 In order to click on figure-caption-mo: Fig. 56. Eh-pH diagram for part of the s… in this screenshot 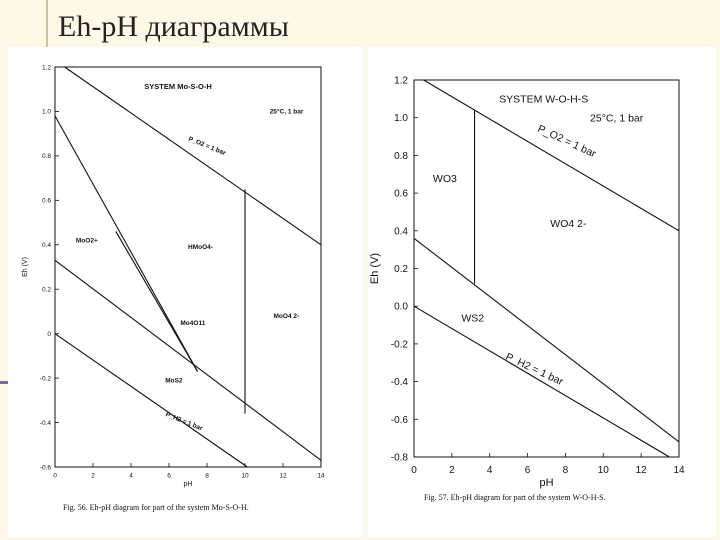, I will do `click(156, 507)`.